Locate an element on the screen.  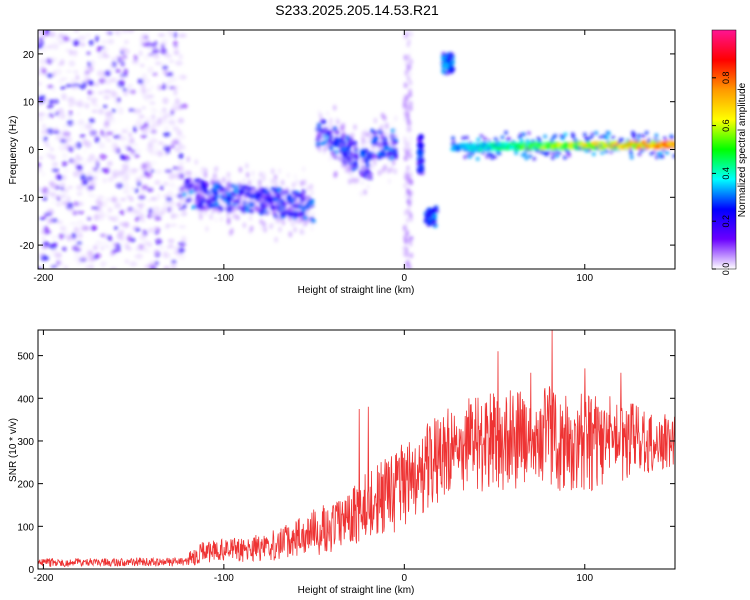
x-tick-label: -100 is located at coordinates (224, 278).